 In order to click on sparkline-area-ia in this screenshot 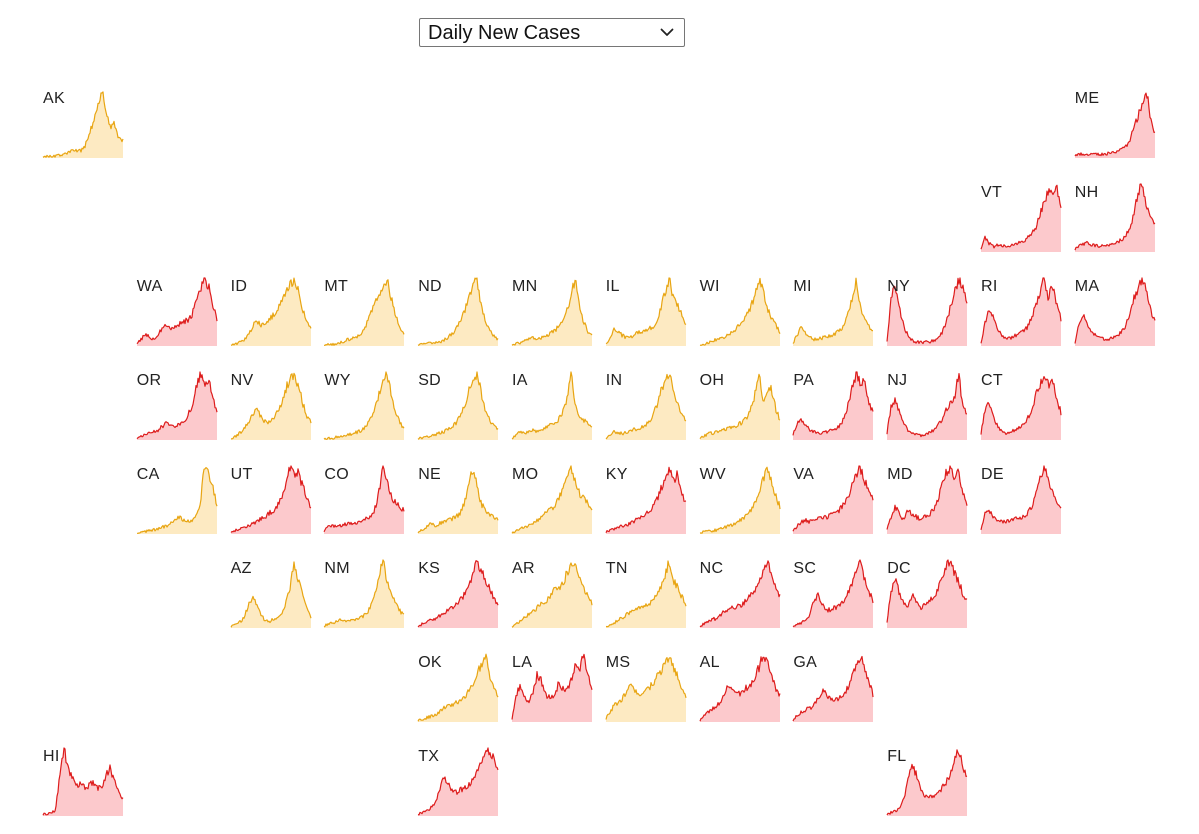, I will do `click(552, 406)`.